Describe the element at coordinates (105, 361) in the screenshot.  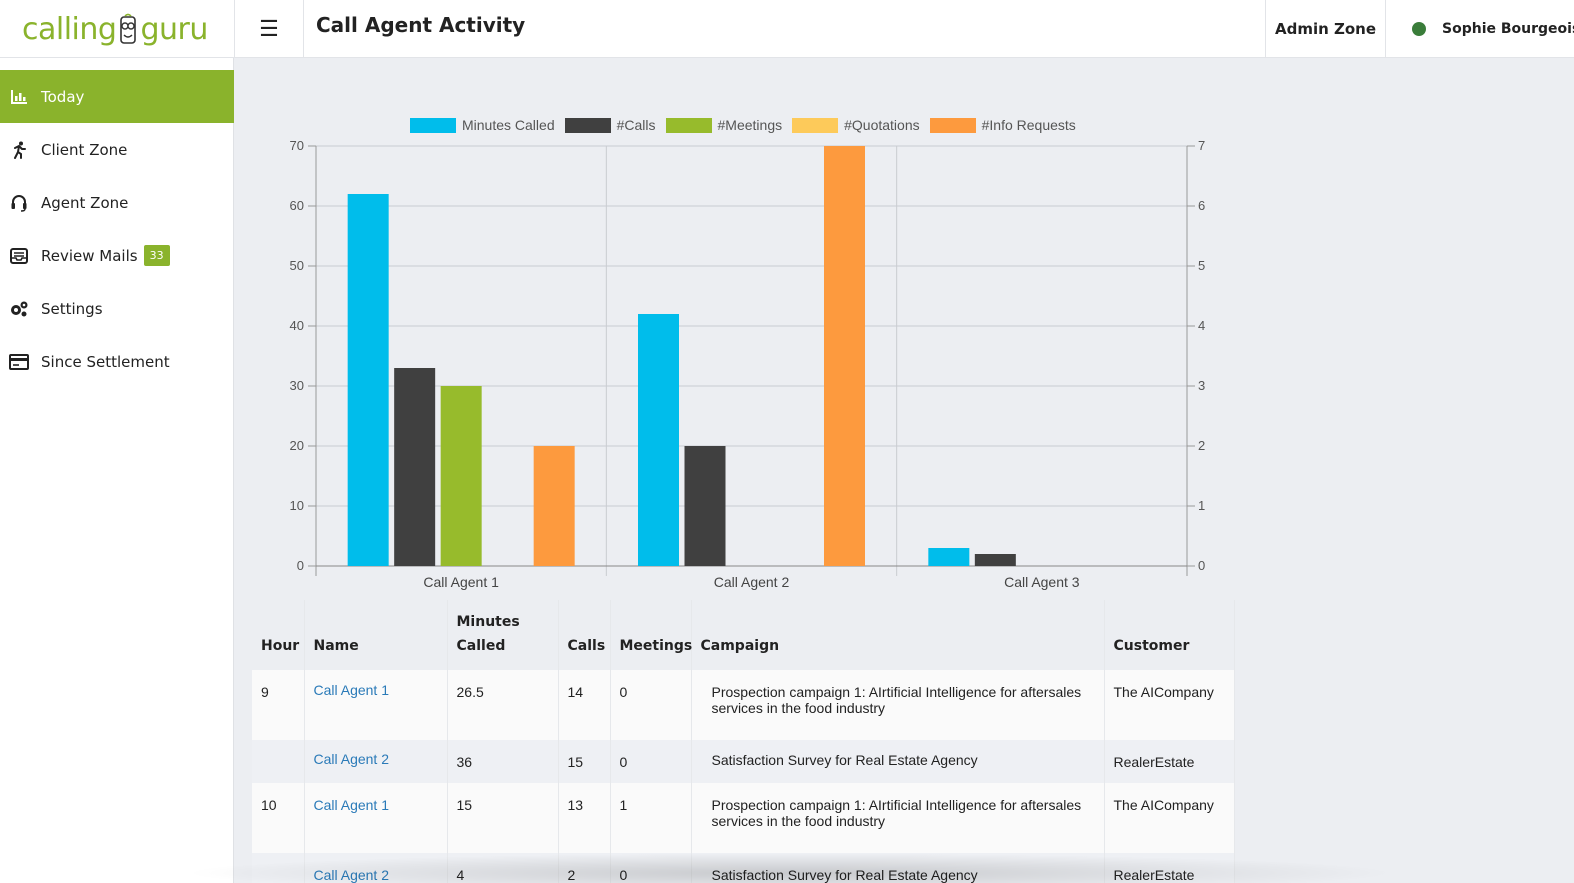
I see `sidebar-item-label: Since Settlement` at that location.